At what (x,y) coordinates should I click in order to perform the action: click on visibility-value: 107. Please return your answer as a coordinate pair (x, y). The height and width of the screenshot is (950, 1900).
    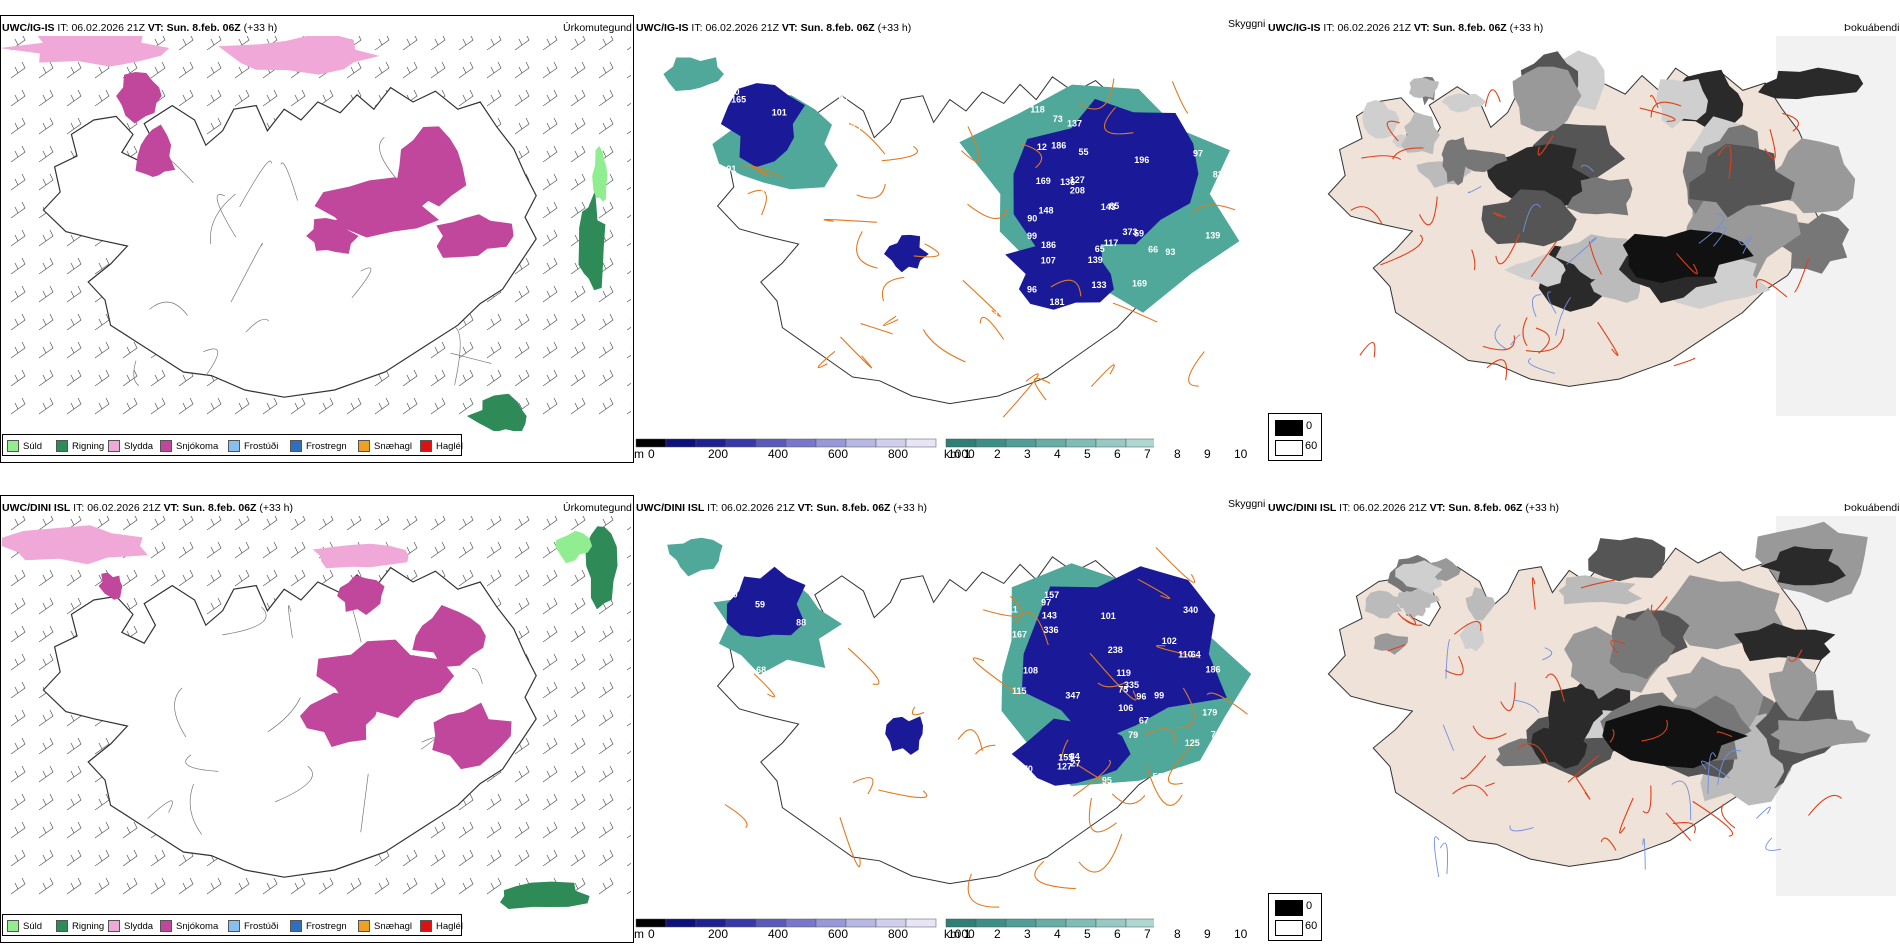
    Looking at the image, I should click on (1048, 261).